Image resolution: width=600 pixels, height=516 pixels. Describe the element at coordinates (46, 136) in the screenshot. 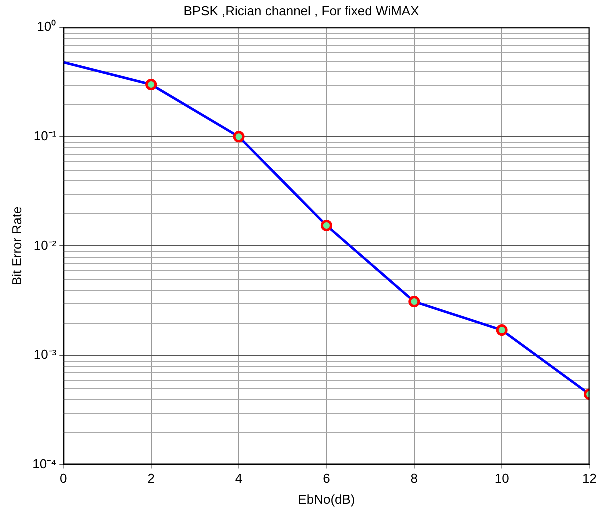

I see `y-tick-label: 10⁻¹` at that location.